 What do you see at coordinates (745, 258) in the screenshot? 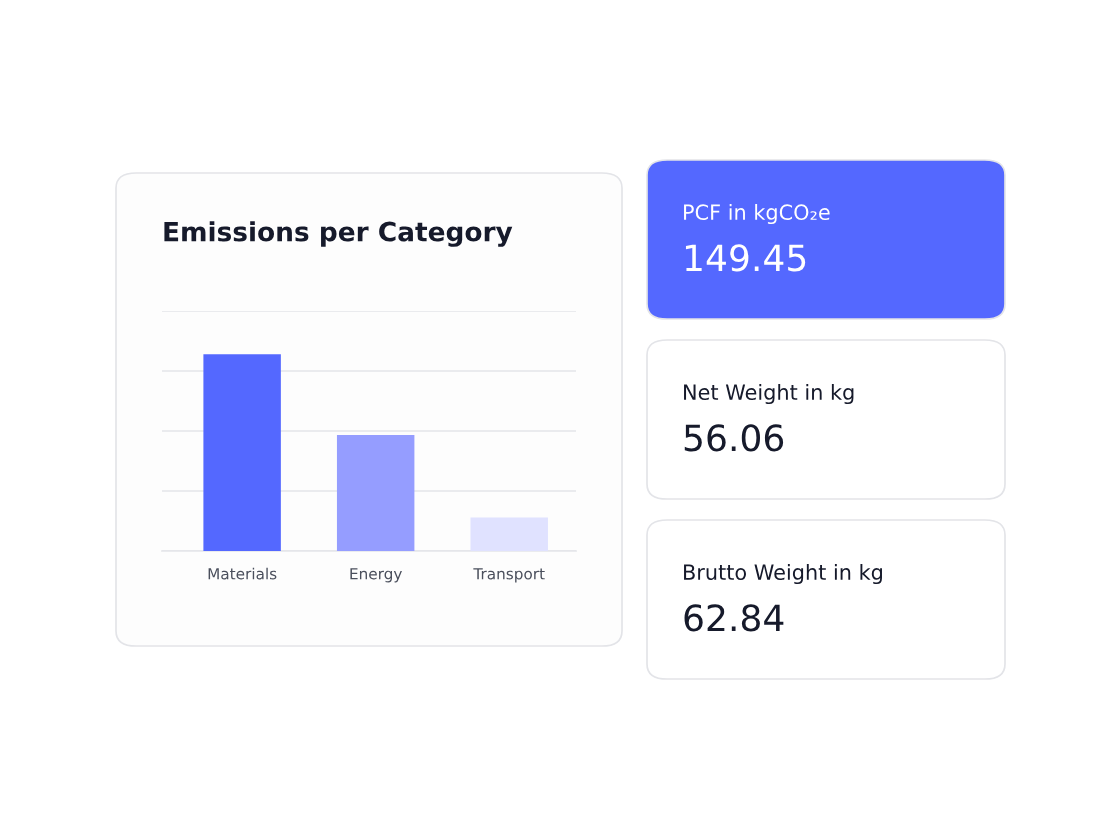
I see `text: 149.45` at bounding box center [745, 258].